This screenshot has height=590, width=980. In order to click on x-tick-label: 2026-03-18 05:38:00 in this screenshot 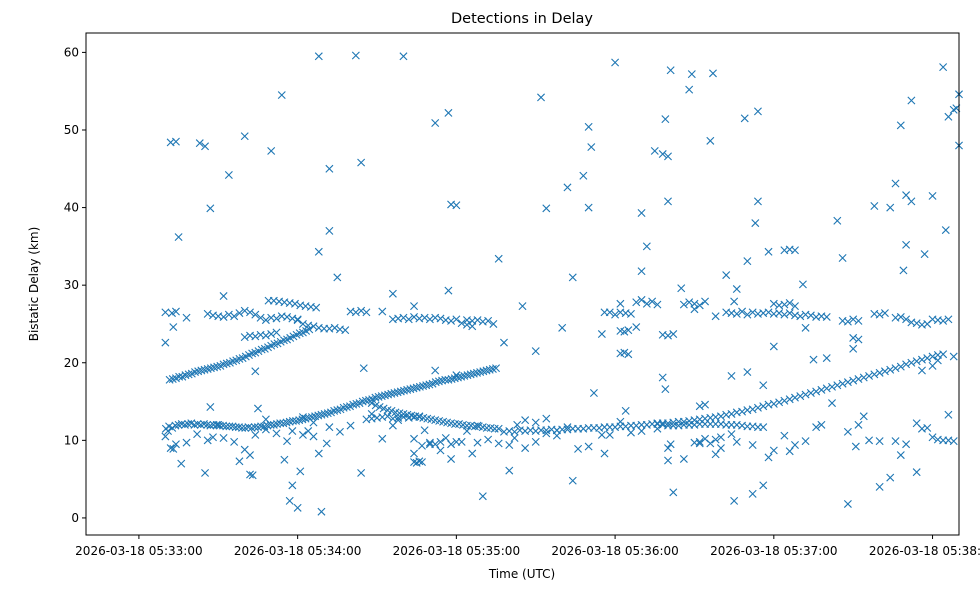, I will do `click(924, 551)`.